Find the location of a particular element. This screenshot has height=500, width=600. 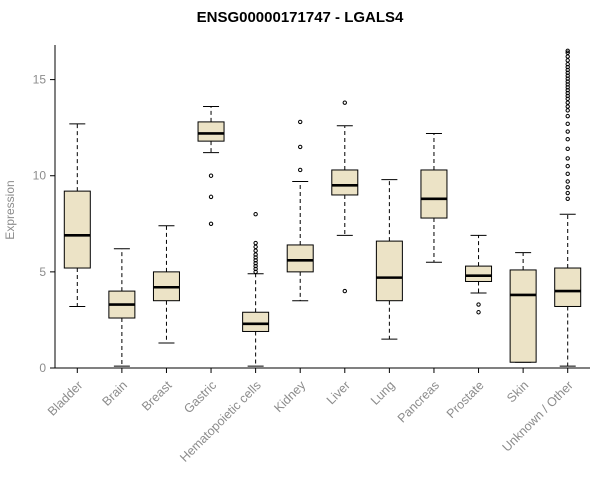

y-tick-label: 10 is located at coordinates (40, 176).